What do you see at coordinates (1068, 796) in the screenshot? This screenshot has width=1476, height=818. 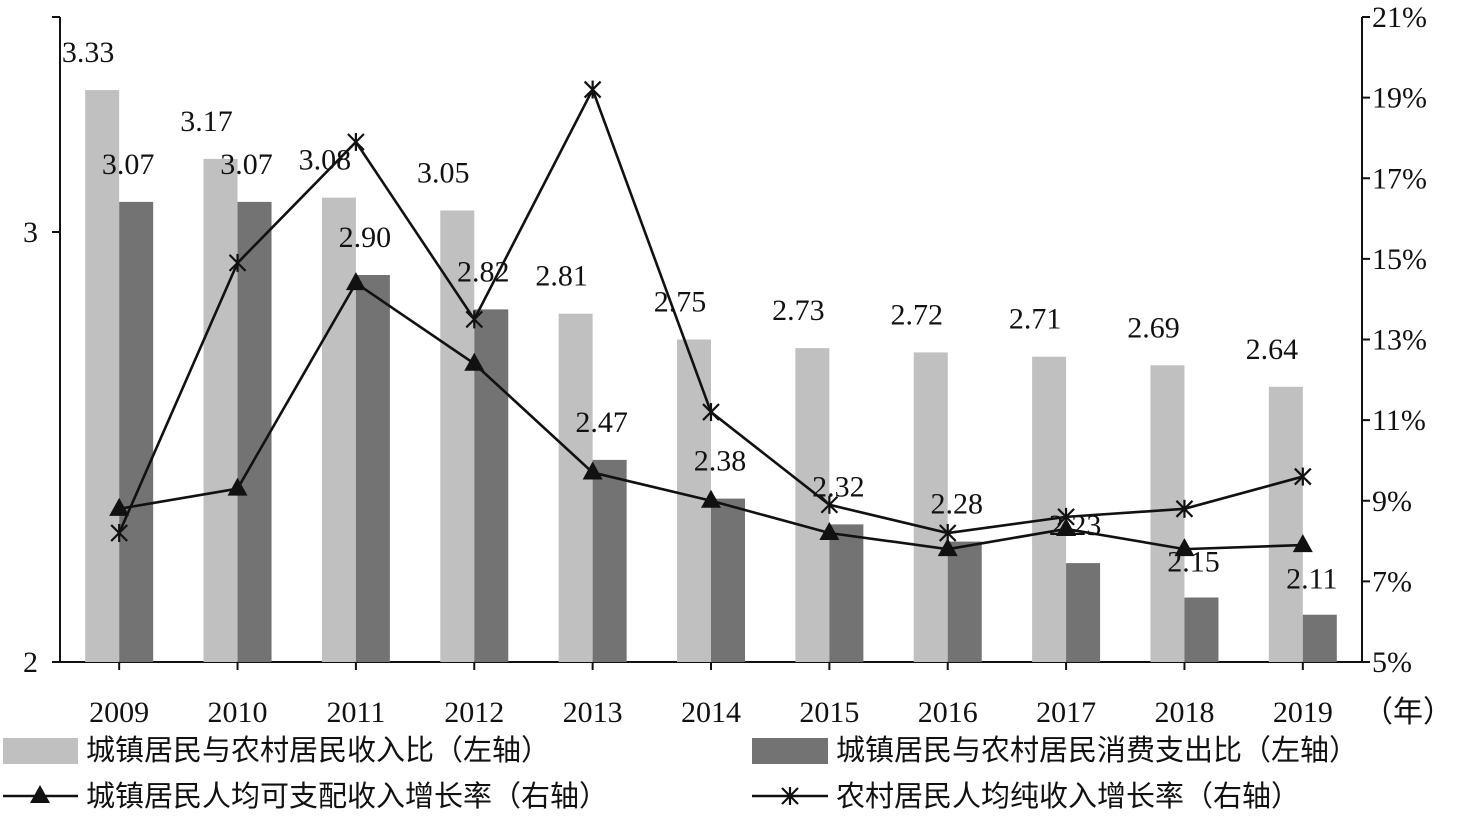 I see `legend-label-line-2: 农村居民人均纯收入增长率（右轴）` at bounding box center [1068, 796].